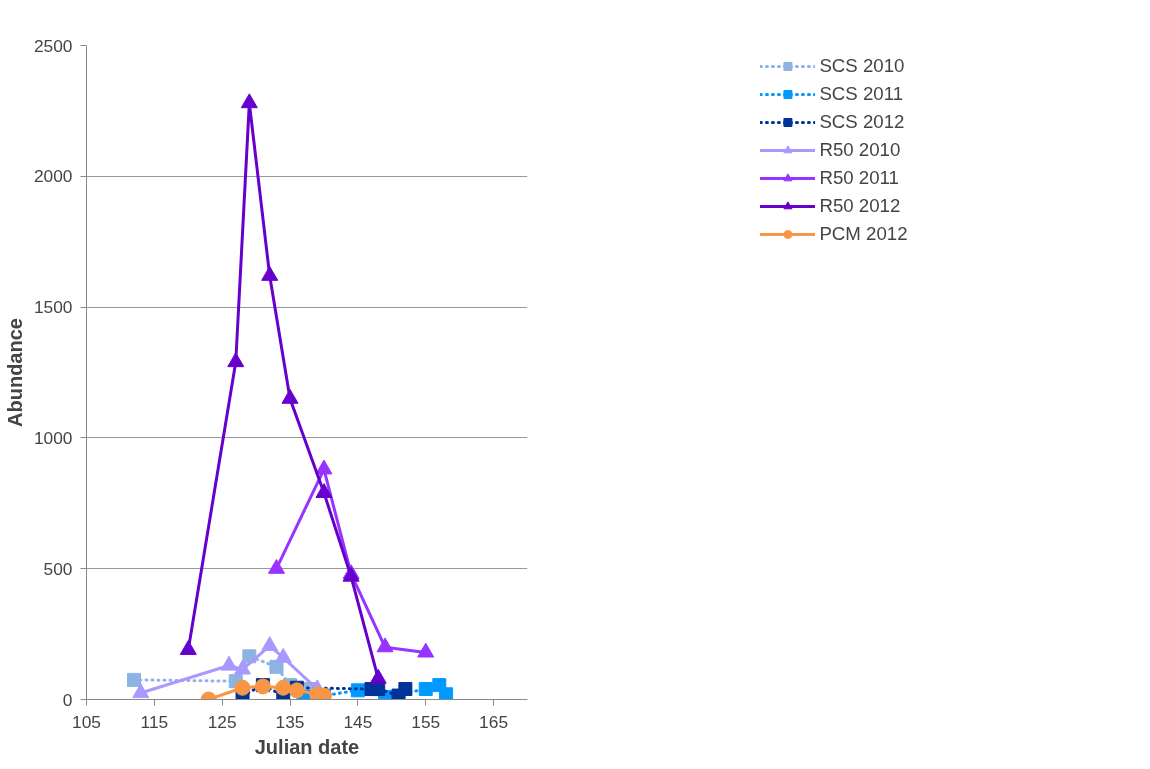  I want to click on y-tick-label: 2000, so click(53, 176).